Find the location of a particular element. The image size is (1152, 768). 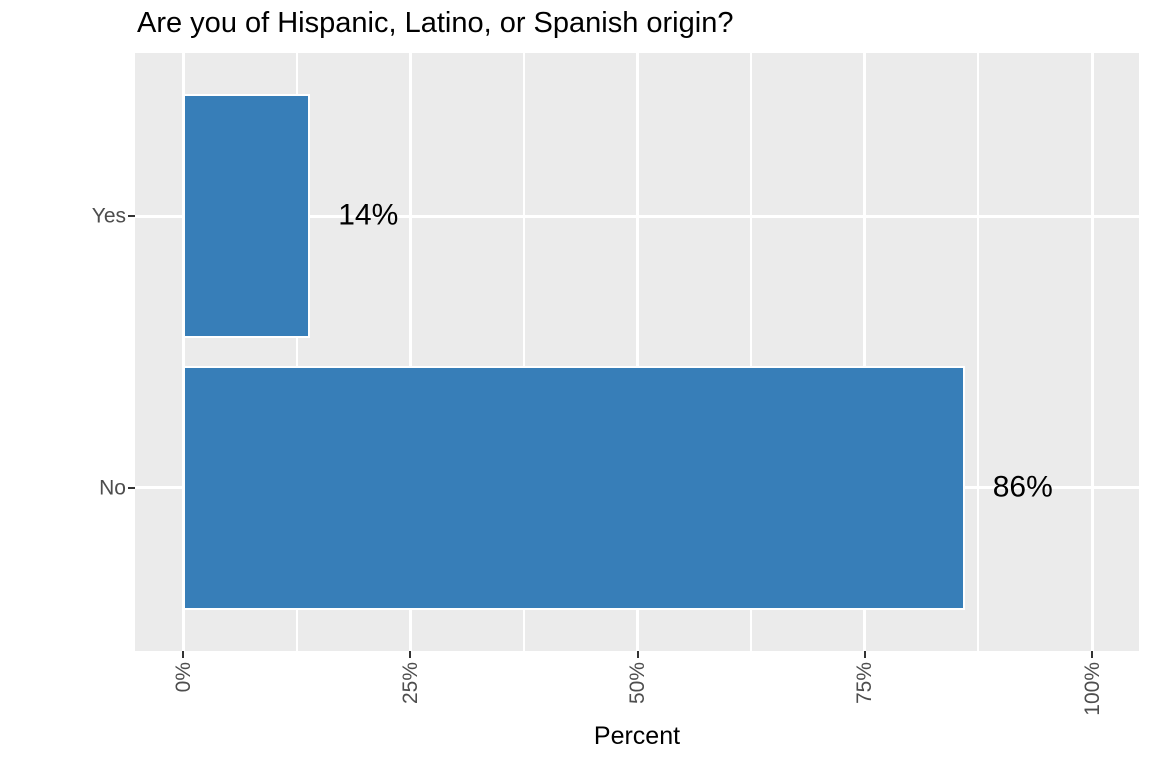

x-tick-label: 25% is located at coordinates (410, 683).